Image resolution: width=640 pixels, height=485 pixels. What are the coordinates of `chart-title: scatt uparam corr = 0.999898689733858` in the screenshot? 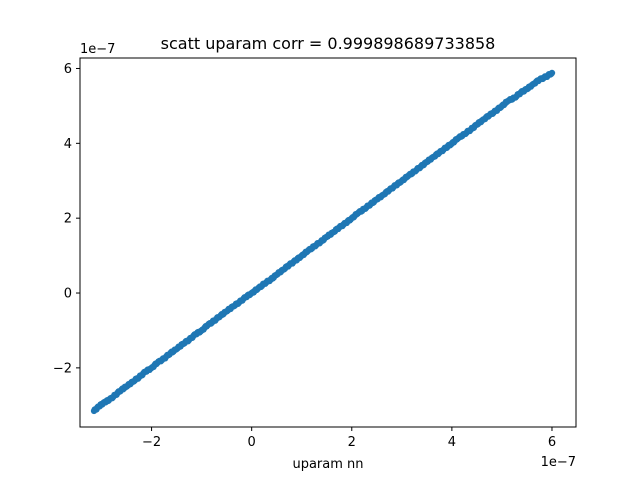 It's located at (328, 43).